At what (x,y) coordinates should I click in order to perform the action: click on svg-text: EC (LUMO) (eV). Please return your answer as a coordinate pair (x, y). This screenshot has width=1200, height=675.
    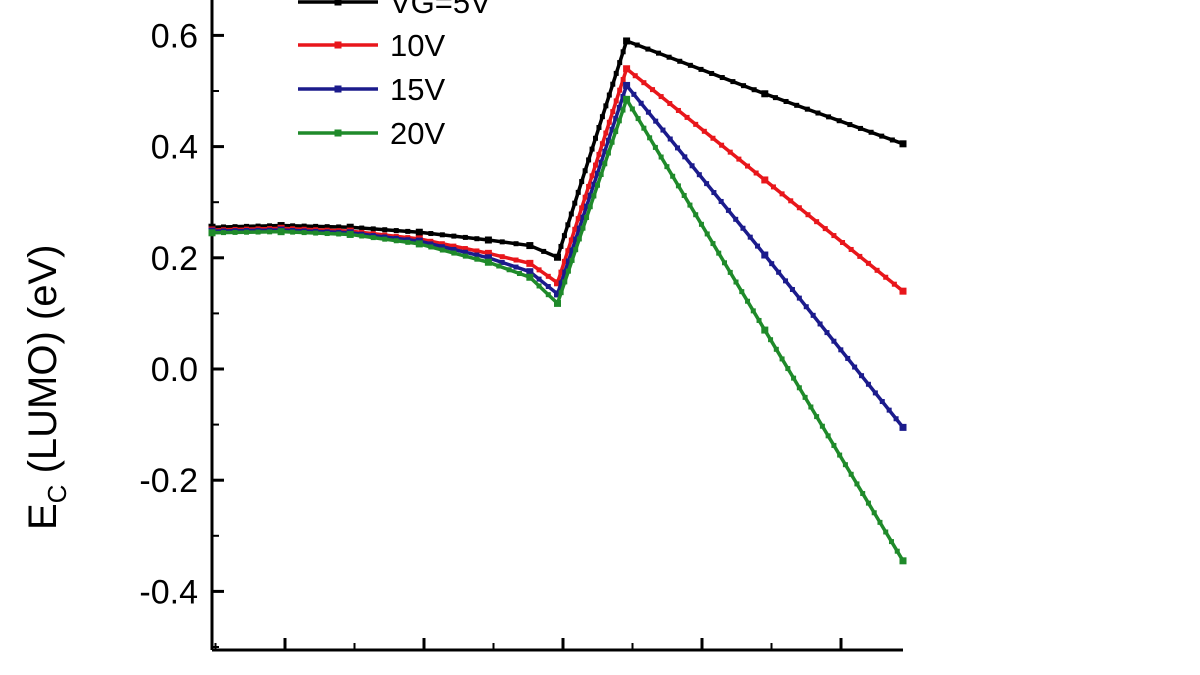
    Looking at the image, I should click on (46, 387).